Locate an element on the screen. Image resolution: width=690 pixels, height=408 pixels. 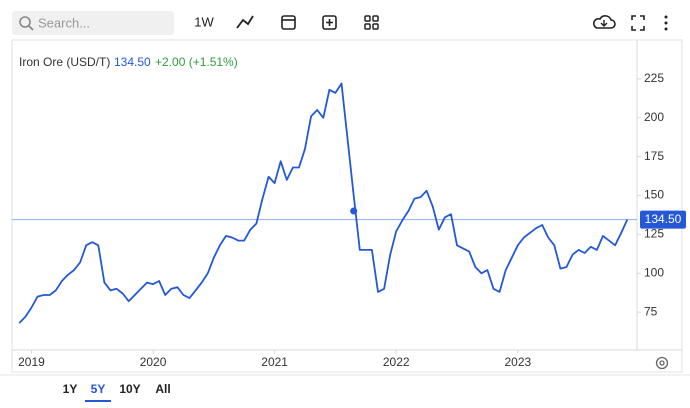
range-button: 5Y is located at coordinates (98, 389).